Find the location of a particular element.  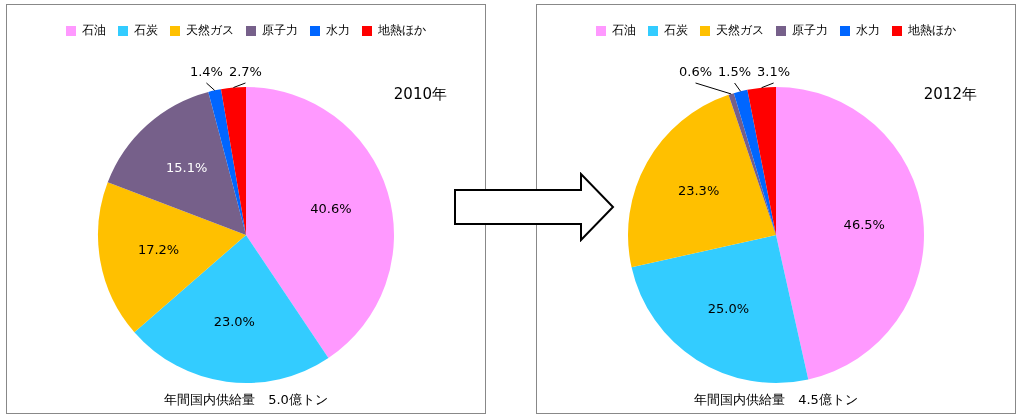

data-label: 15.1% is located at coordinates (186, 168).